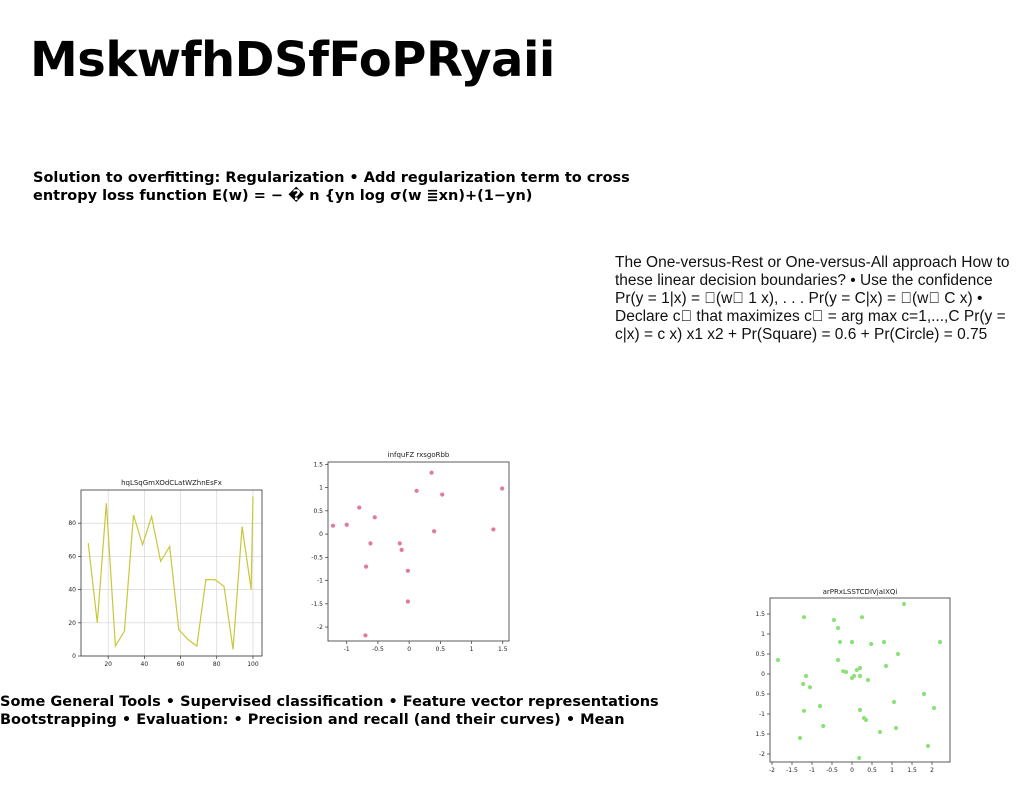 The image size is (1024, 788). I want to click on chart-title: arPRxLSSTCDIVjaIXQi, so click(860, 592).